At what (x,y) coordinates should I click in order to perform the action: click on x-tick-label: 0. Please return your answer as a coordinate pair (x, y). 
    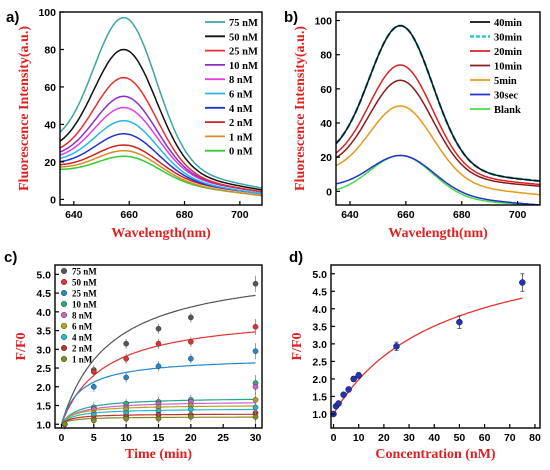
    Looking at the image, I should click on (62, 438).